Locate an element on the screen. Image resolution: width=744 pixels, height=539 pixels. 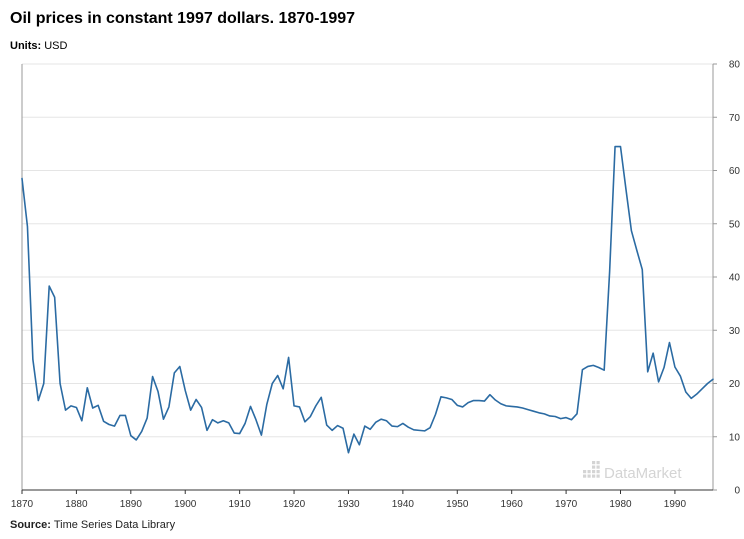
source-value: Time Series Data Library is located at coordinates (114, 525).